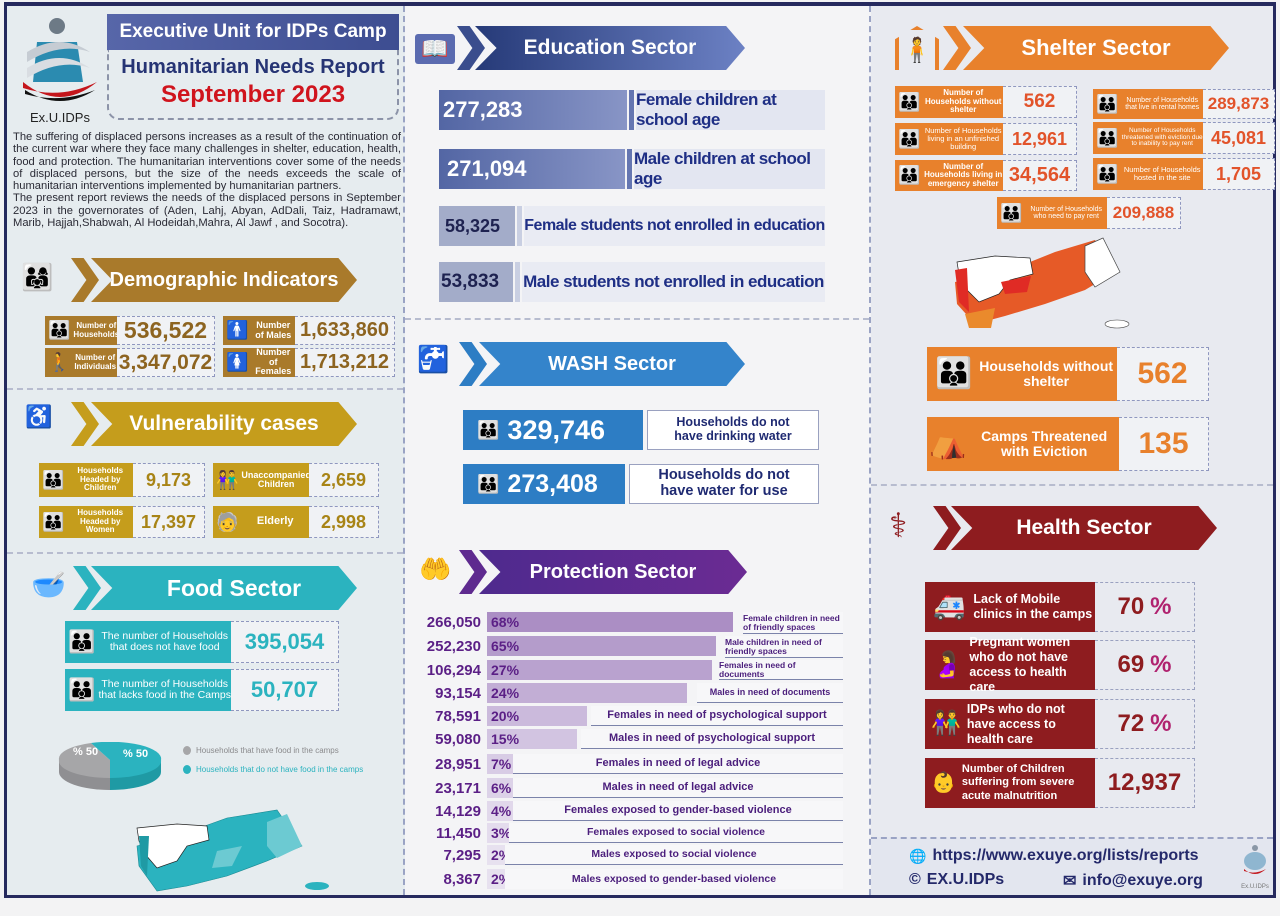 The height and width of the screenshot is (916, 1280). What do you see at coordinates (1070, 881) in the screenshot?
I see `mail-icon: ✉` at bounding box center [1070, 881].